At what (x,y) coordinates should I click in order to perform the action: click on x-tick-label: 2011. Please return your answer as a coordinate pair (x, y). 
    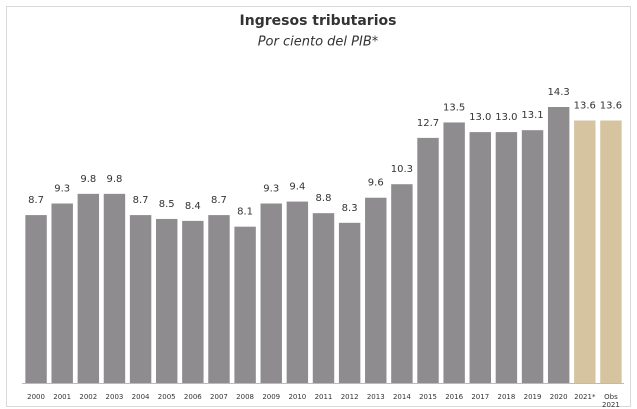
    Looking at the image, I should click on (323, 397).